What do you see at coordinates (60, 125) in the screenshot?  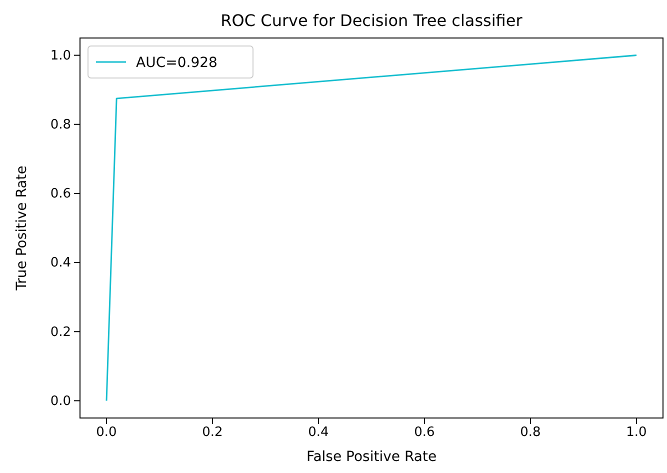 I see `y-tick-label: 0.8` at bounding box center [60, 125].